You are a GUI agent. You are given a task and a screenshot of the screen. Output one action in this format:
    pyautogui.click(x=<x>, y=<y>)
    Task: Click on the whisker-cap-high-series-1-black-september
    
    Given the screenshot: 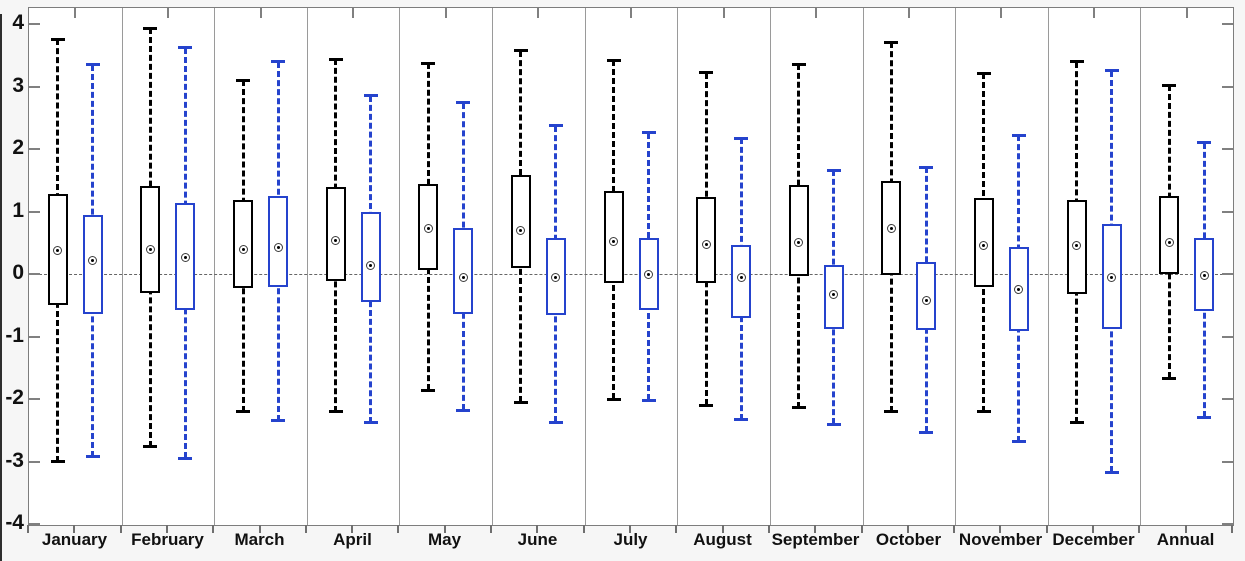 What is the action you would take?
    pyautogui.click(x=798, y=64)
    